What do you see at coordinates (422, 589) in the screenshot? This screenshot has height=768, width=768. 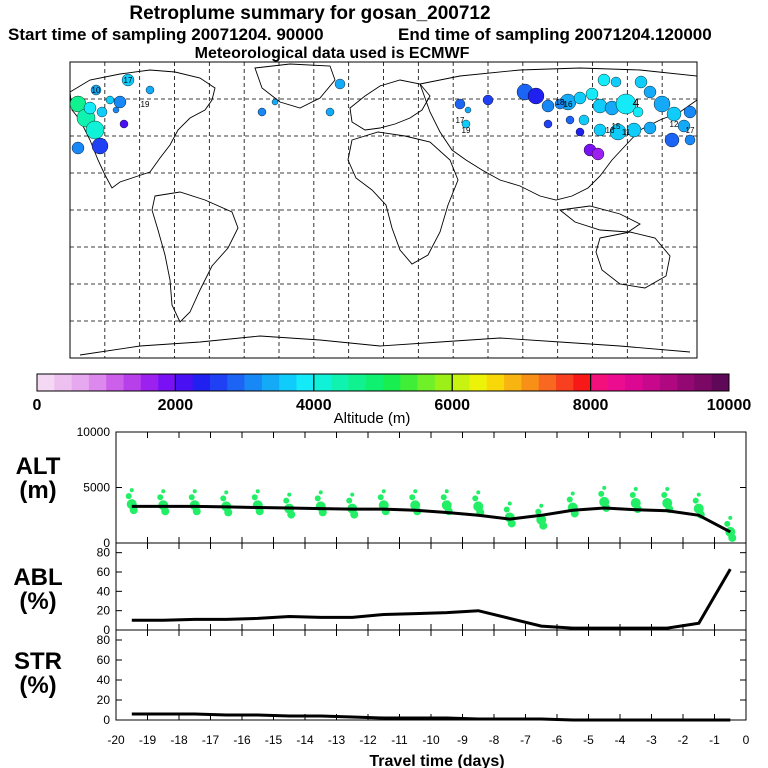 I see `abl-panel: 0 20 40 60 80` at bounding box center [422, 589].